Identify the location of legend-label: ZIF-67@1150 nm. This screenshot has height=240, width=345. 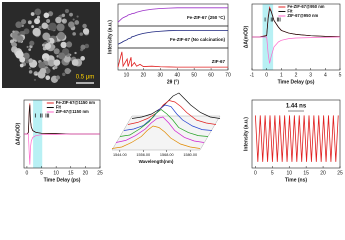
(72, 111).